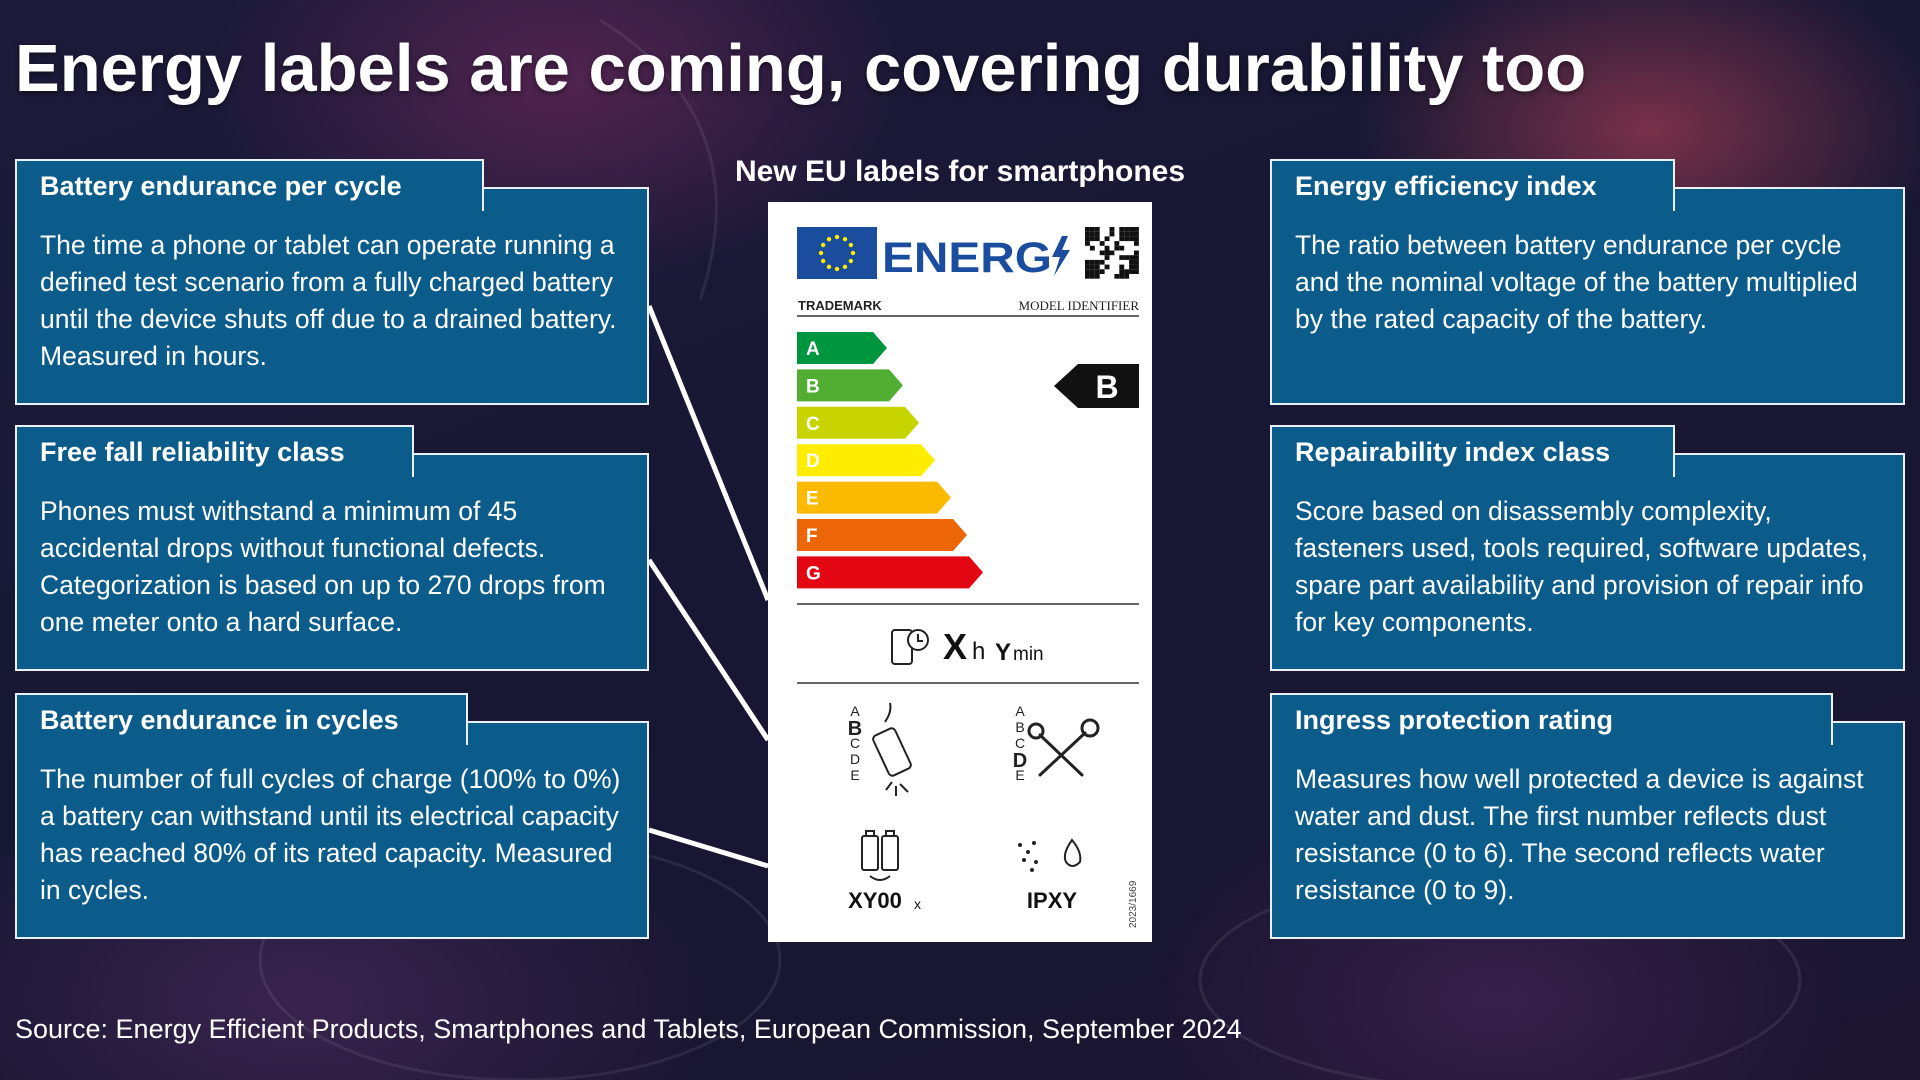 The height and width of the screenshot is (1080, 1920). Describe the element at coordinates (1050, 855) in the screenshot. I see `dust-water-icon` at that location.